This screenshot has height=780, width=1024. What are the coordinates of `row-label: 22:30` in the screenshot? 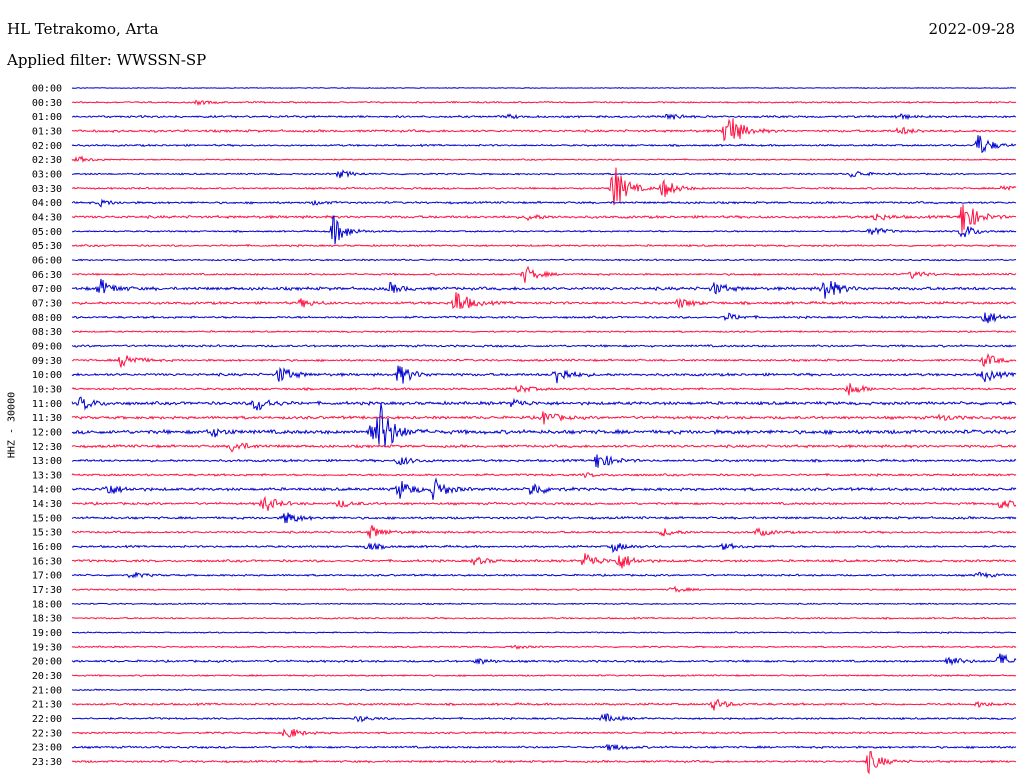 It's located at (47, 733).